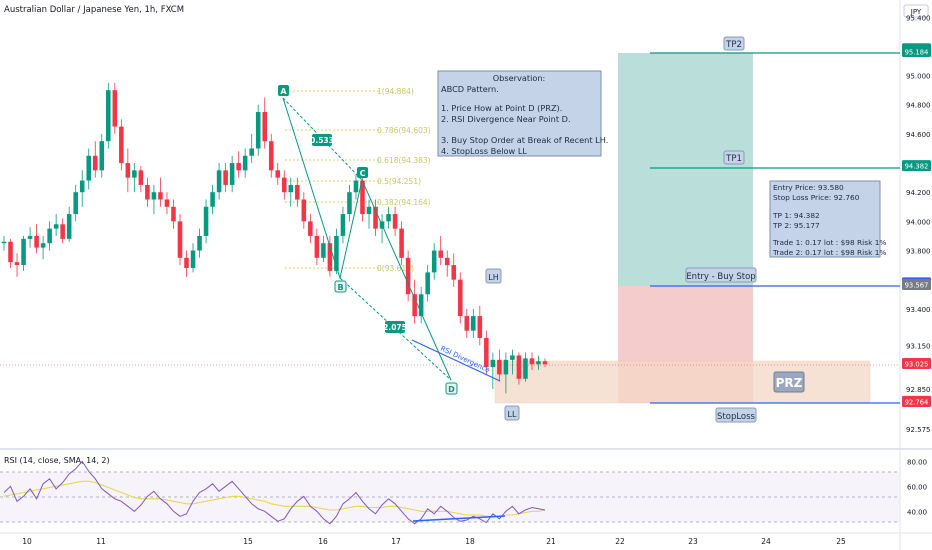  What do you see at coordinates (340, 286) in the screenshot?
I see `point-b-marker` at bounding box center [340, 286].